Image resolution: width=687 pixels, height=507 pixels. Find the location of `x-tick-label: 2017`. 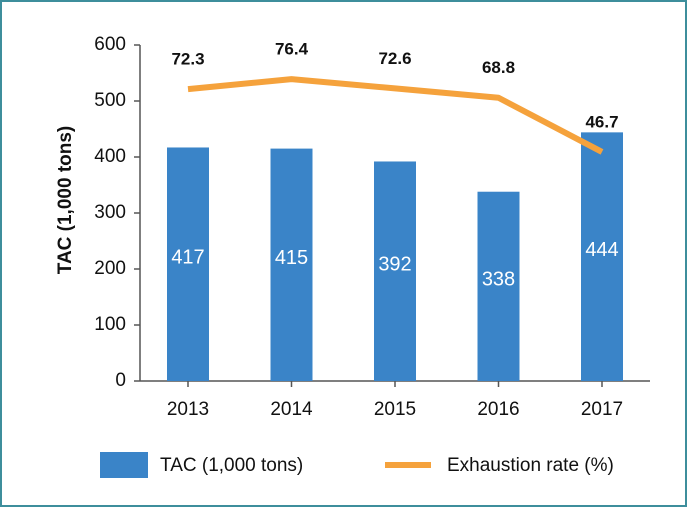

x-tick-label: 2017 is located at coordinates (602, 409).